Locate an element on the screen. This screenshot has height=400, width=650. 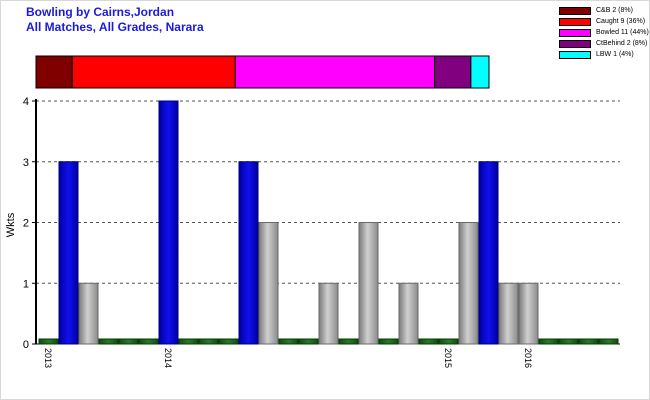
y-tick-label: 0 is located at coordinates (26, 345).